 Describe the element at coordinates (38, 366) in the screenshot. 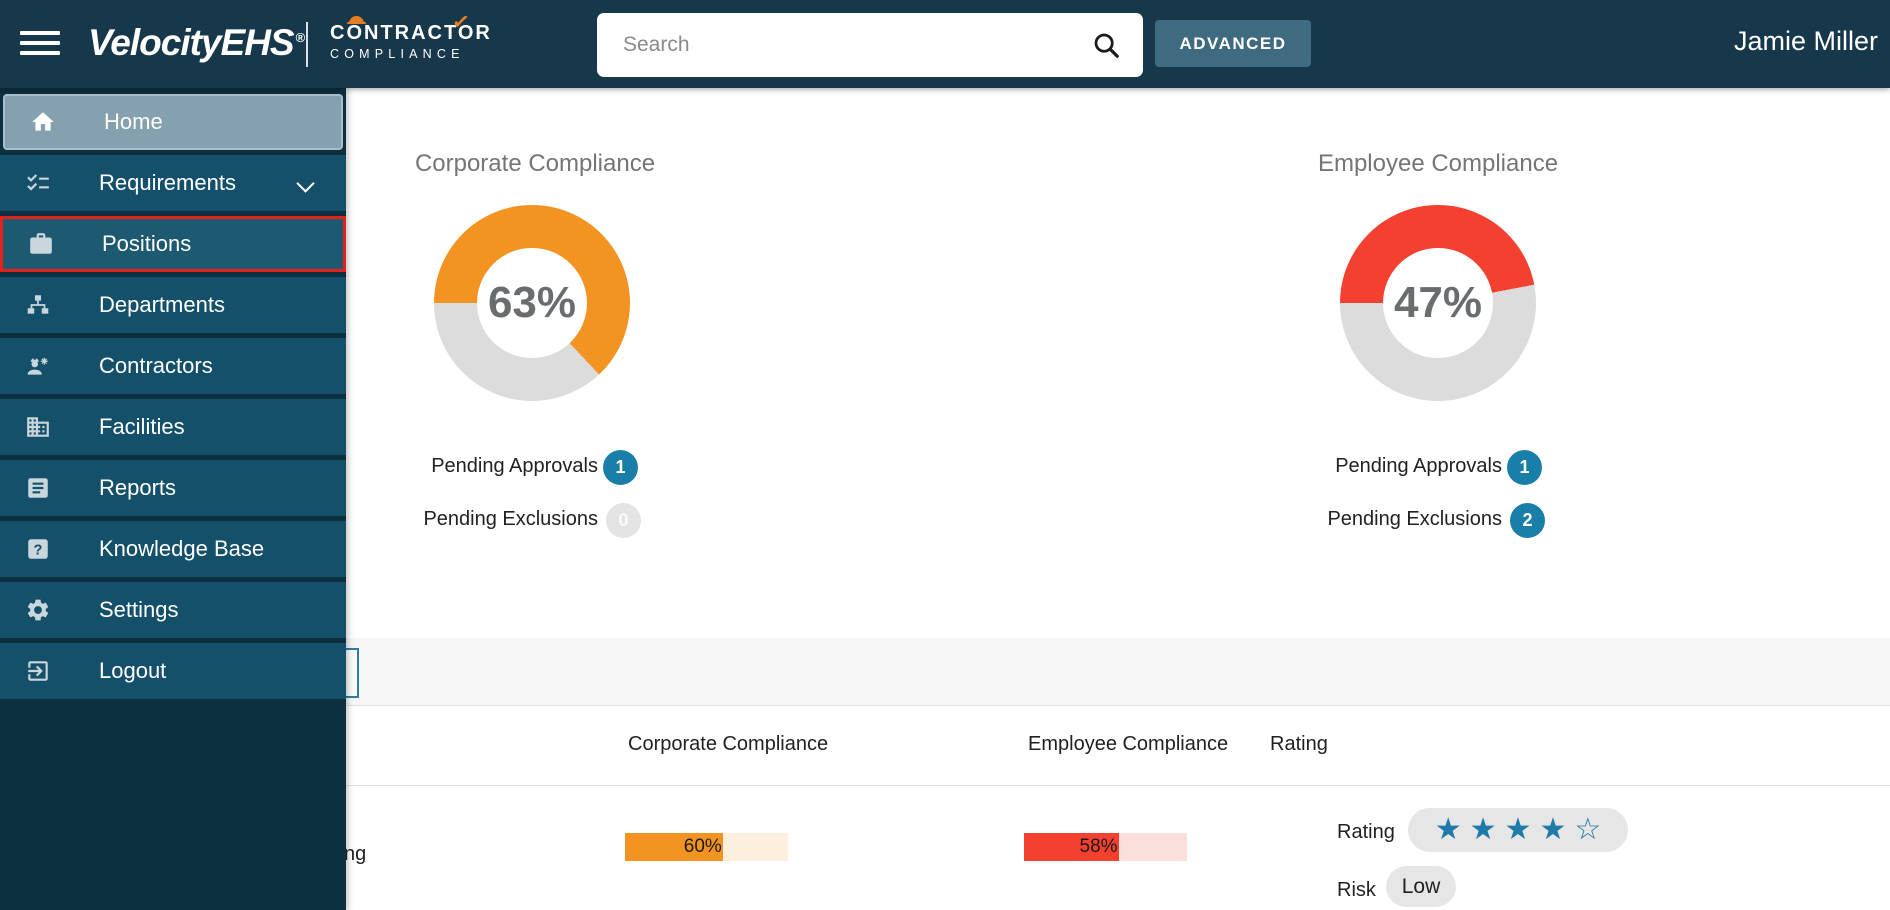

I see `contractor-icon` at that location.